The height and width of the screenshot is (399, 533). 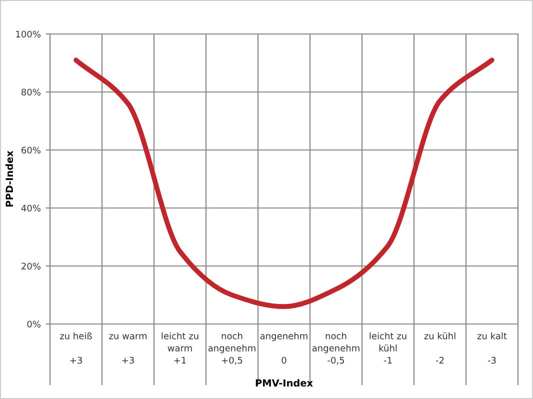 I want to click on y-tick-label: 100%, so click(x=28, y=34).